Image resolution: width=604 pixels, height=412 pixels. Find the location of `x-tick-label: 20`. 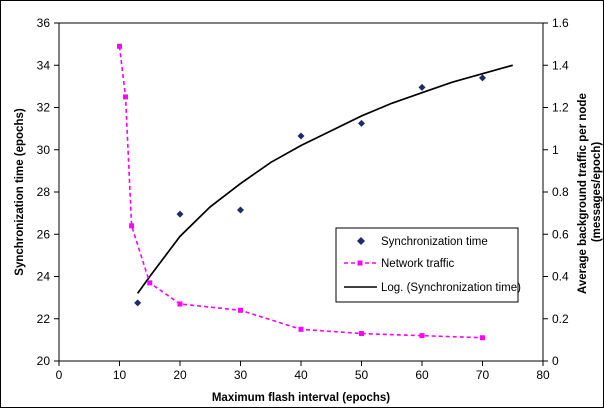

x-tick-label: 20 is located at coordinates (180, 375).